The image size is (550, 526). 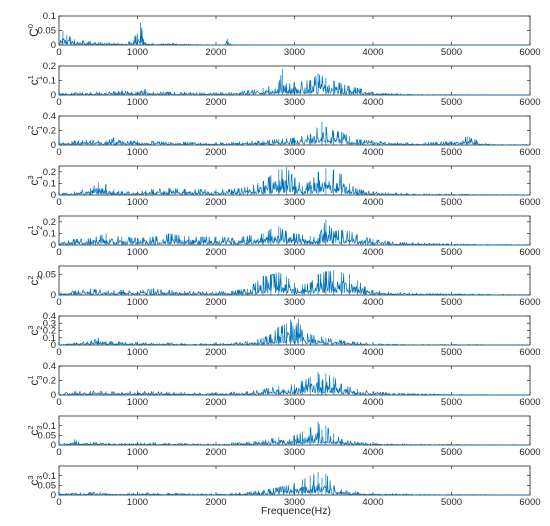 What do you see at coordinates (35, 230) in the screenshot?
I see `y-axis-label: c12` at bounding box center [35, 230].